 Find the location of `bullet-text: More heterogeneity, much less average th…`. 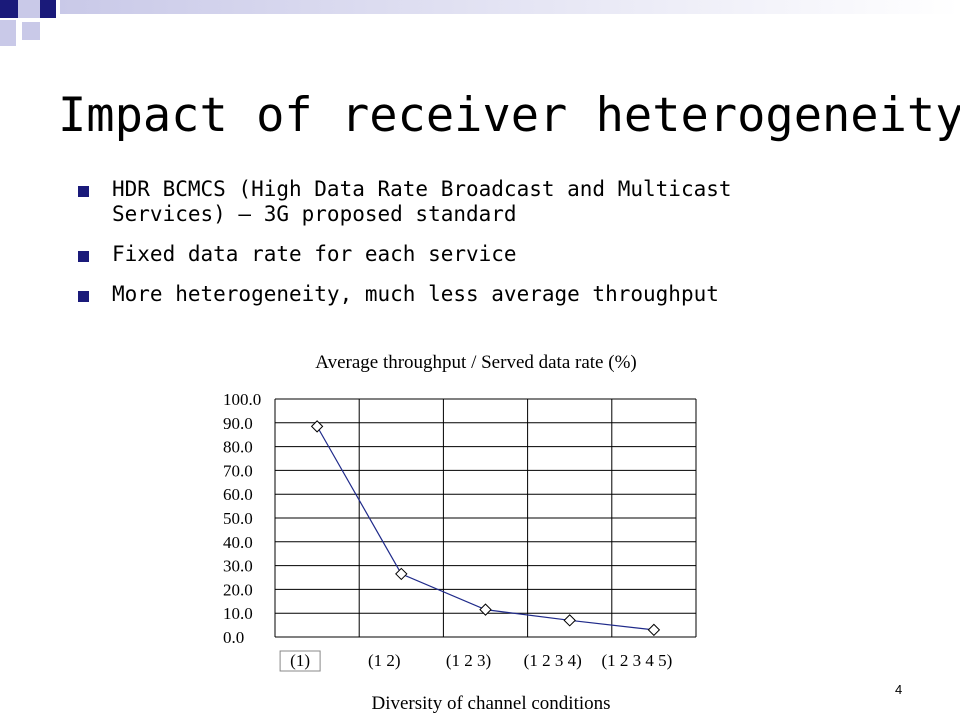

bullet-text: More heterogeneity, much less average th… is located at coordinates (415, 294).